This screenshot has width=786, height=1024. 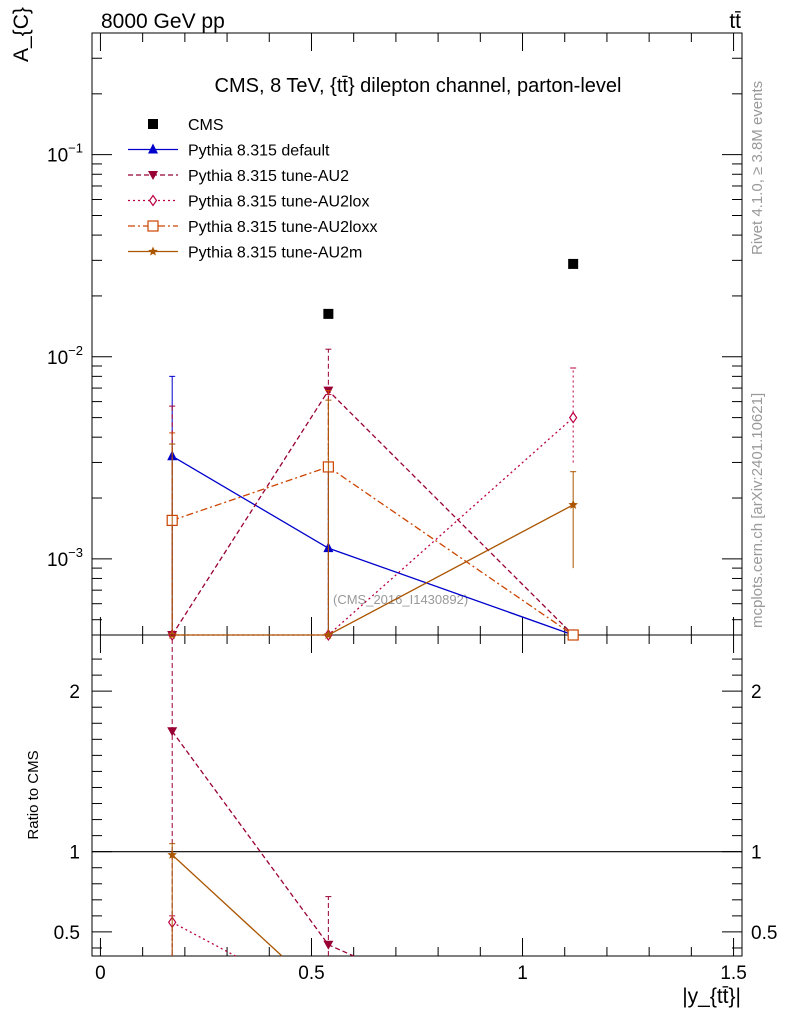 What do you see at coordinates (163, 21) in the screenshot?
I see `beam-label: 8000 GeV pp` at bounding box center [163, 21].